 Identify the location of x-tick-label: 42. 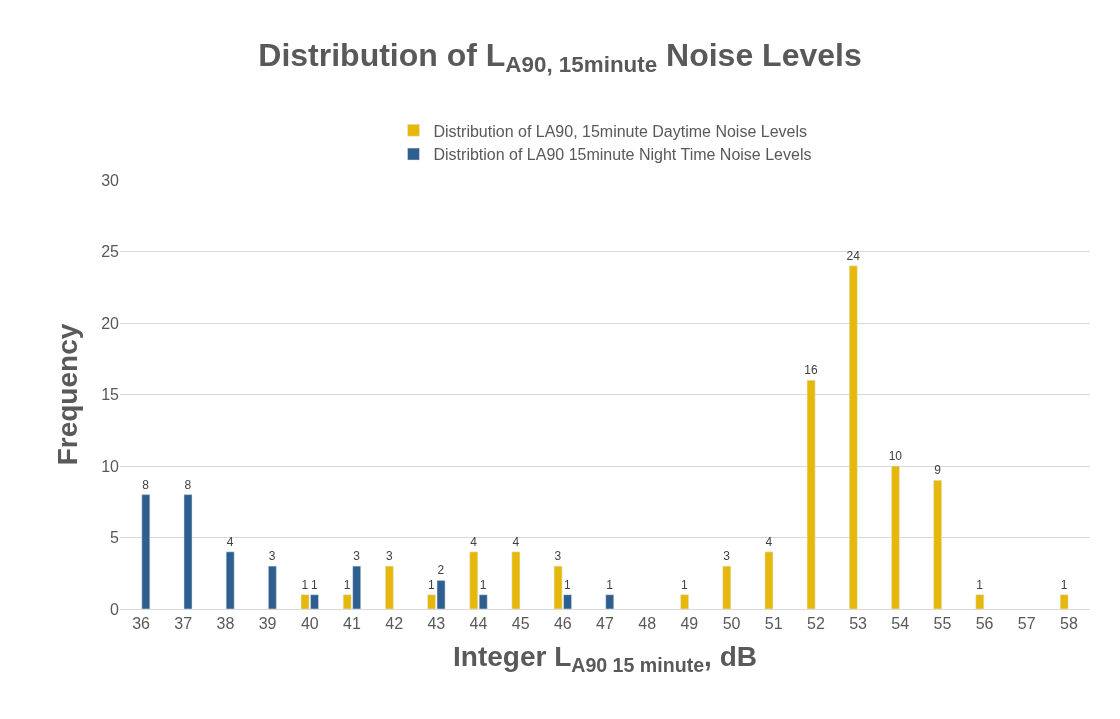
(394, 624).